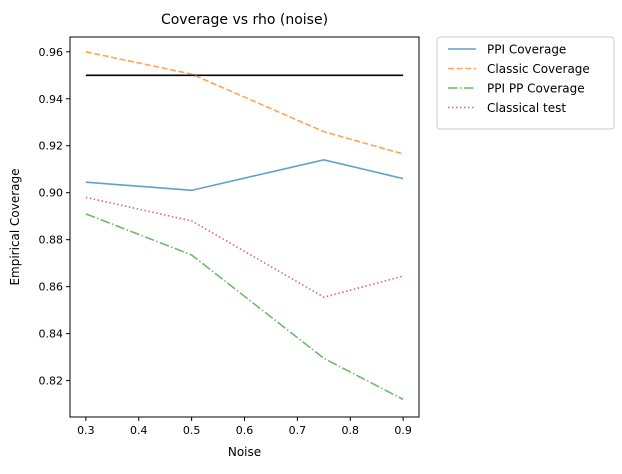 The width and height of the screenshot is (622, 474). What do you see at coordinates (15, 226) in the screenshot?
I see `y-axis-label: Empirical Coverage` at bounding box center [15, 226].